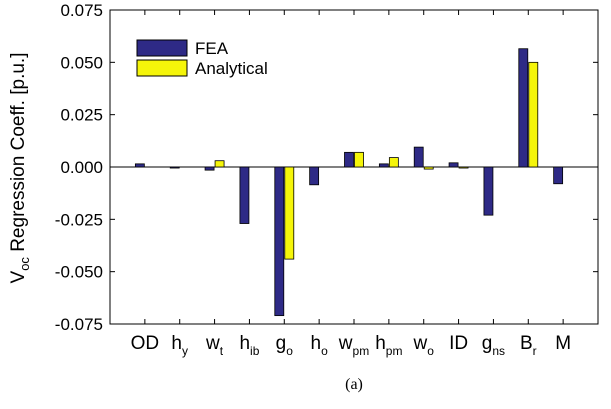  I want to click on y-tick-label: 0.050, so click(81, 62).